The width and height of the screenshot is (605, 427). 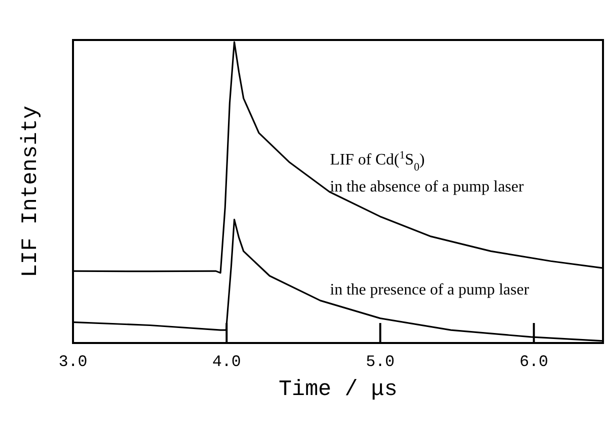 I want to click on y-axis-title: LIF Intensity, so click(x=30, y=192).